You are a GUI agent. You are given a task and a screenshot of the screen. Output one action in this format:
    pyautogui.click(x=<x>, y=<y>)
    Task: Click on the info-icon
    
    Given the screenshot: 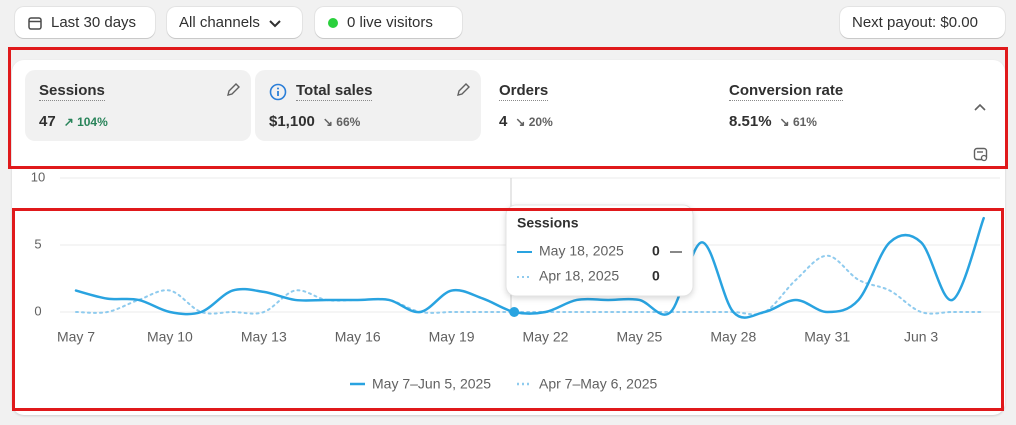 What is the action you would take?
    pyautogui.click(x=278, y=92)
    